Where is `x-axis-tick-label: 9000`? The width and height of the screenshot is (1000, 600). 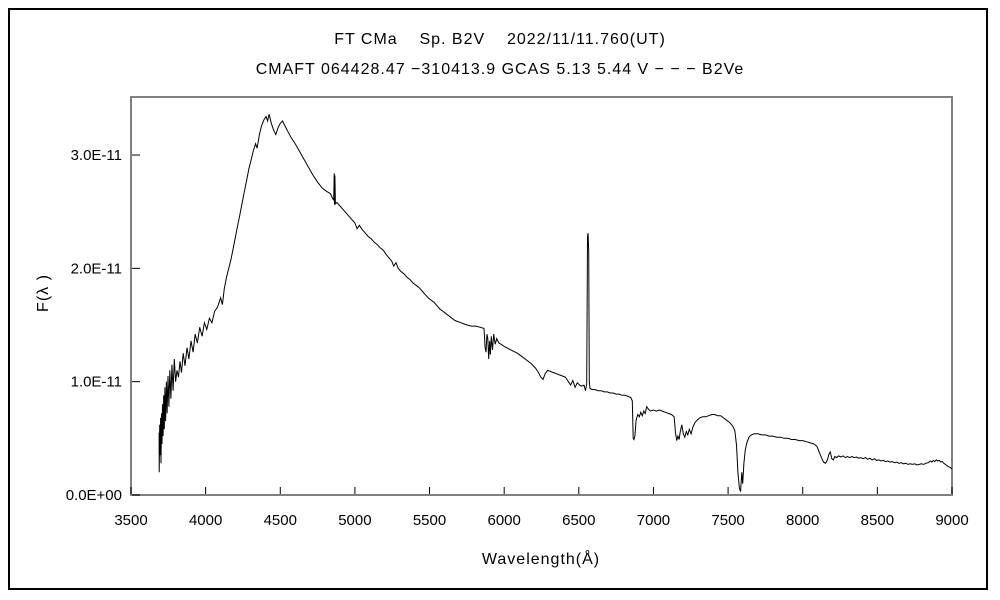 x-axis-tick-label: 9000 is located at coordinates (951, 520).